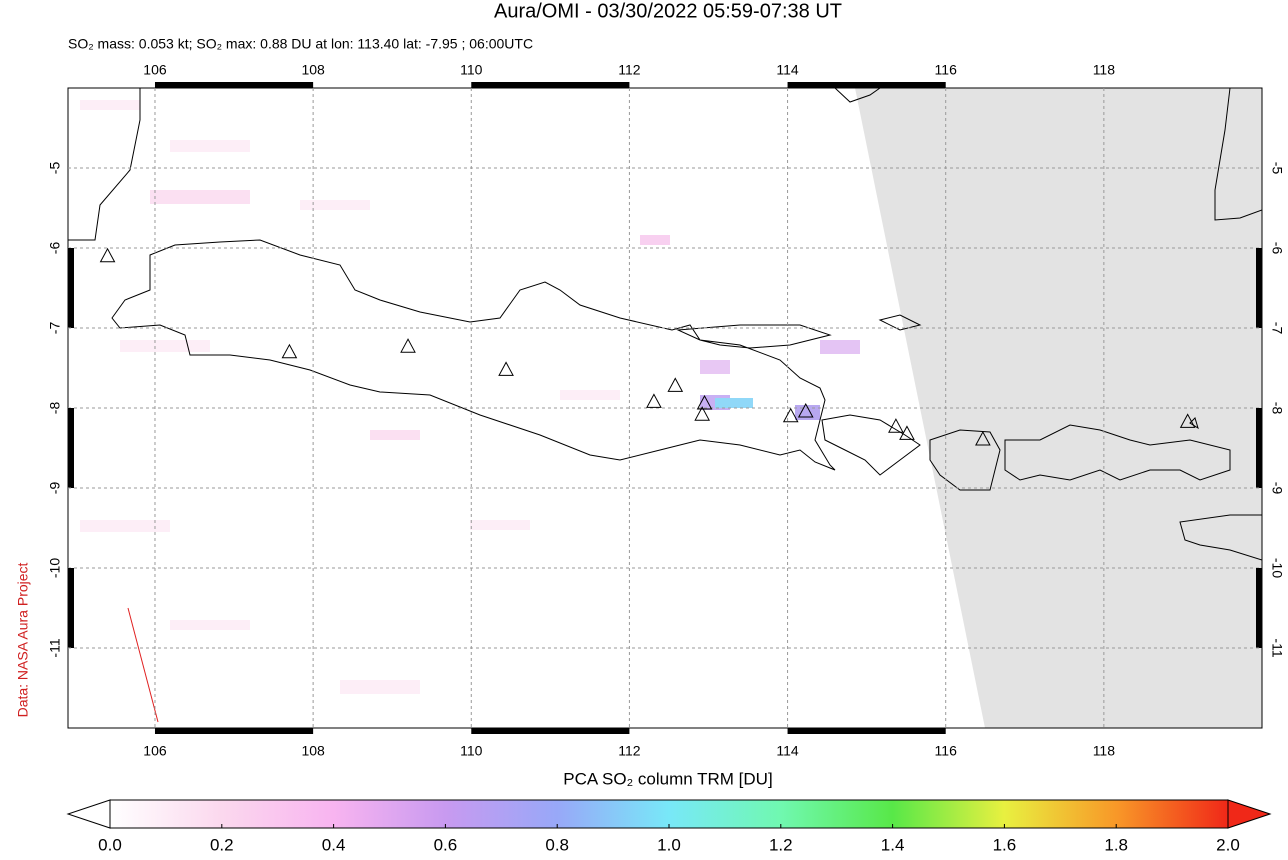  What do you see at coordinates (23, 639) in the screenshot?
I see `credit: Data: NASA Aura Project` at bounding box center [23, 639].